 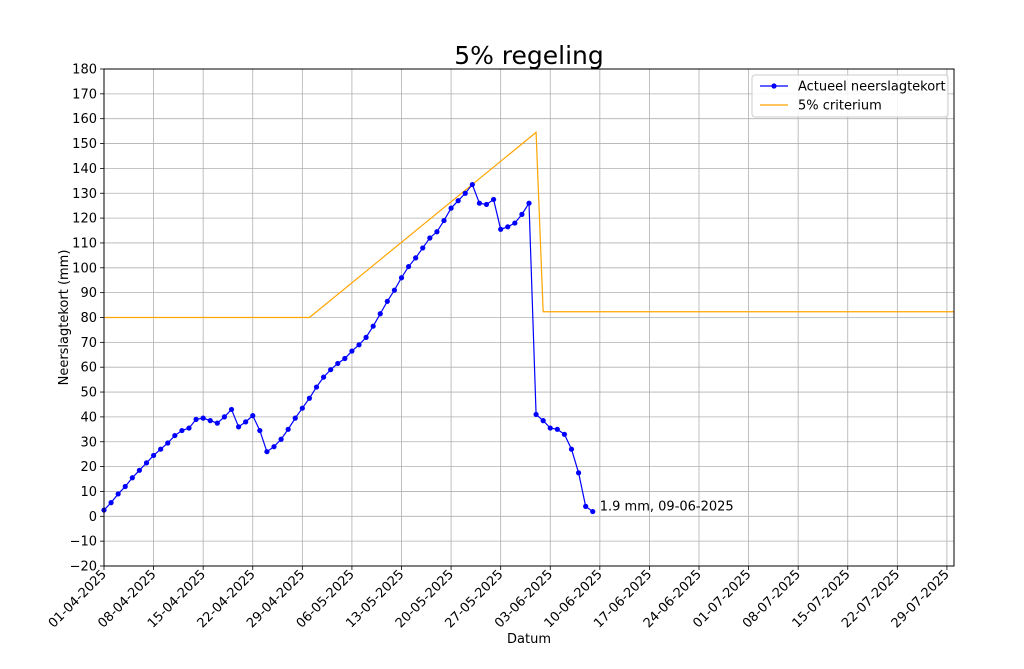 I want to click on y-tick-label: 160, so click(x=84, y=119).